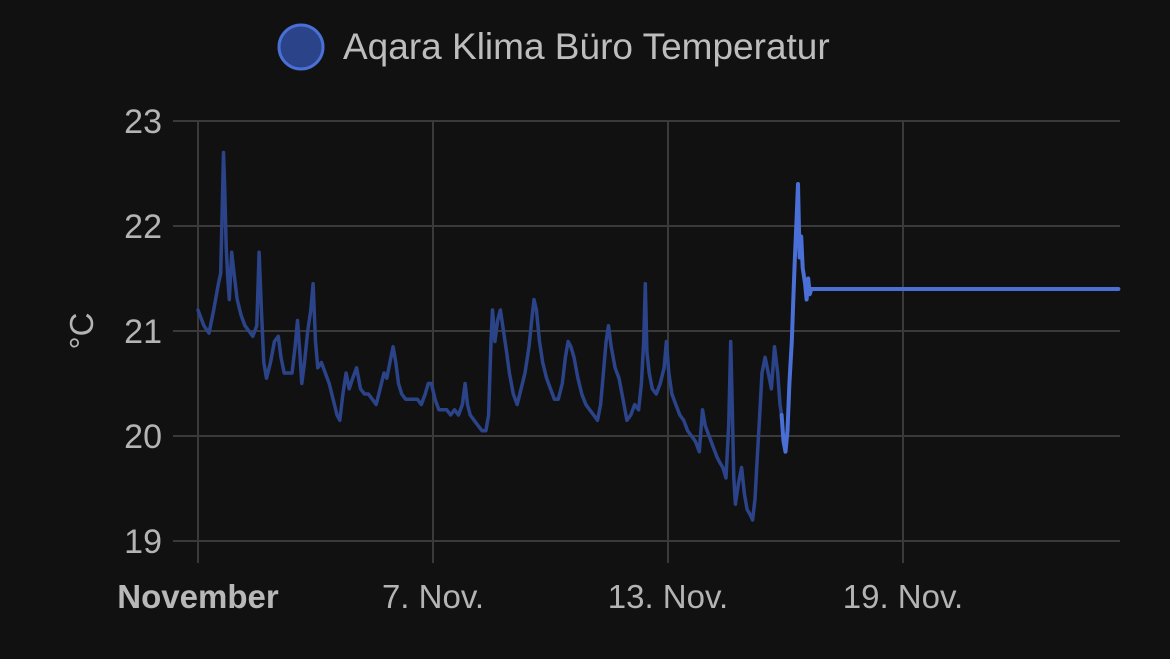  I want to click on y-tick-label: 22, so click(143, 227).